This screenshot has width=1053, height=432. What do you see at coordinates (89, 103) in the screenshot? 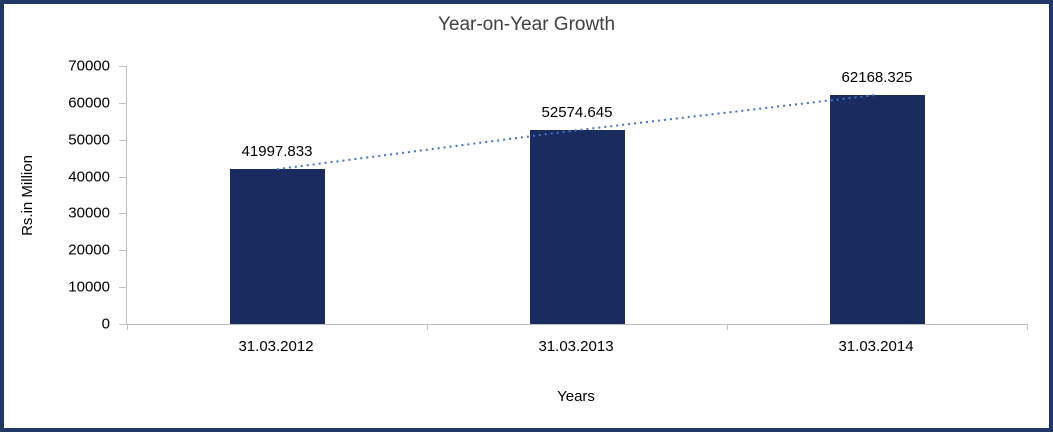
I see `y-tick-label: 60000` at bounding box center [89, 103].